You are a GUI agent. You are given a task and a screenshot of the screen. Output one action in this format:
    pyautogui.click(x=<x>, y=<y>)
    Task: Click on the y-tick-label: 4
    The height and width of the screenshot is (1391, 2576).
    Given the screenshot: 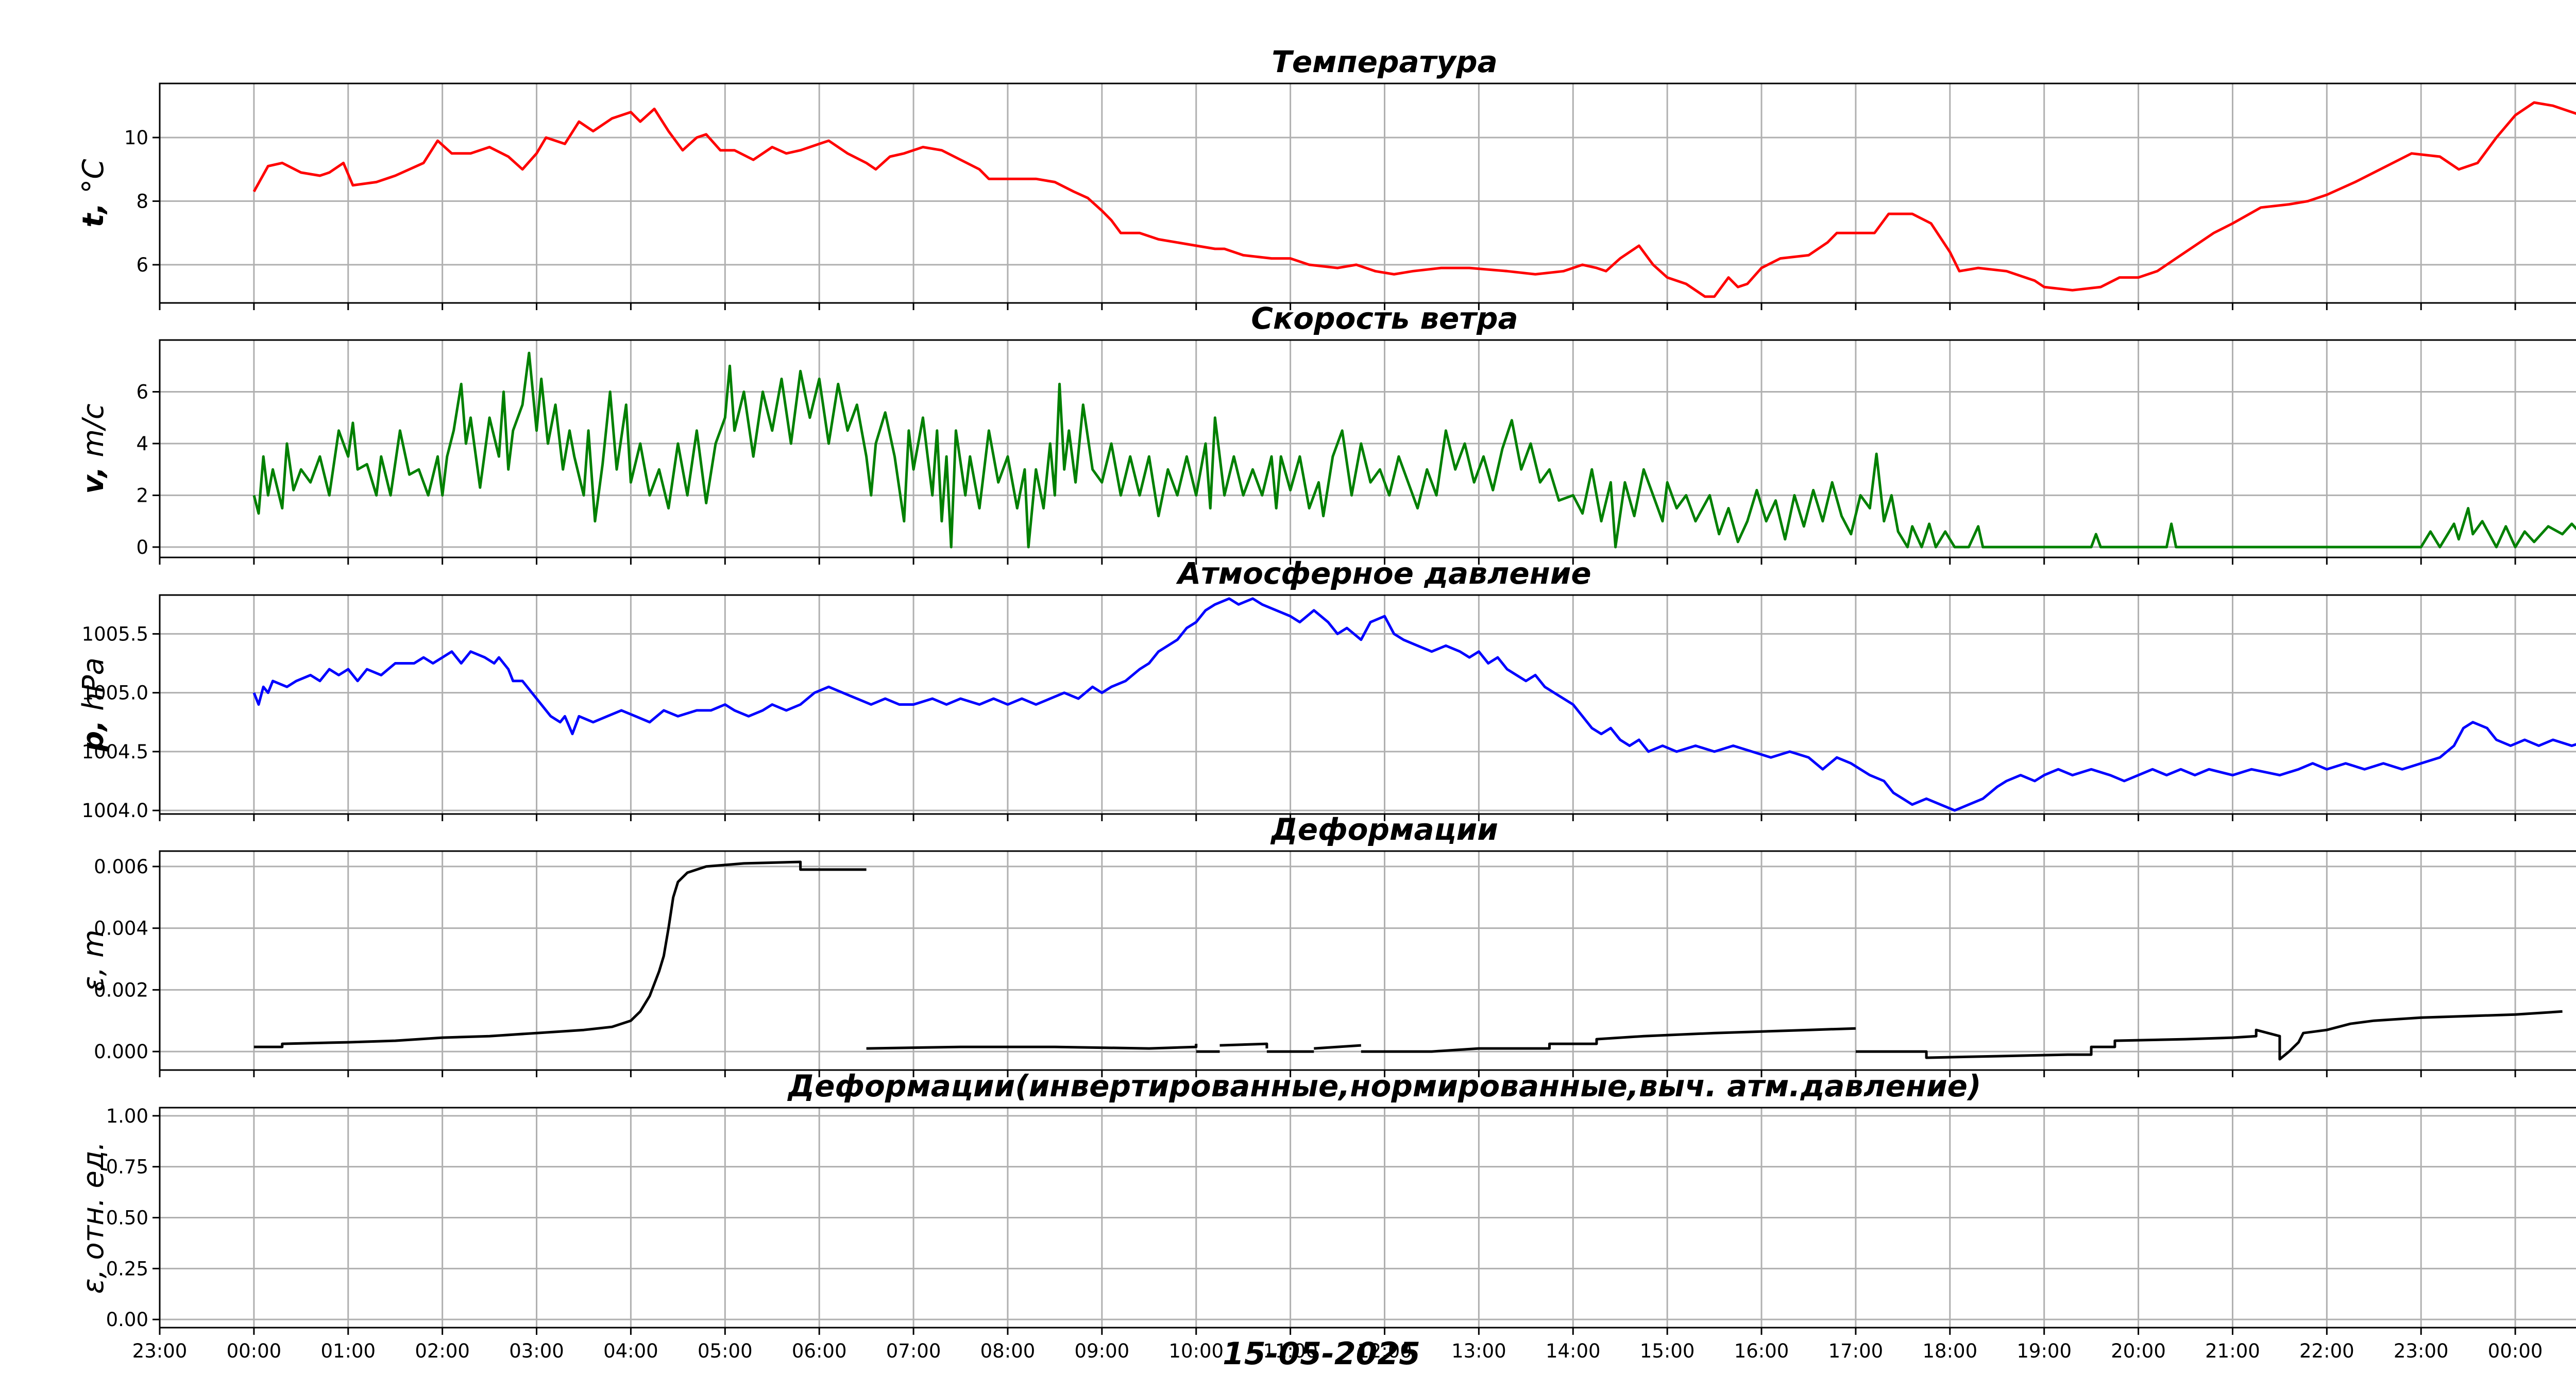 What is the action you would take?
    pyautogui.click(x=142, y=444)
    